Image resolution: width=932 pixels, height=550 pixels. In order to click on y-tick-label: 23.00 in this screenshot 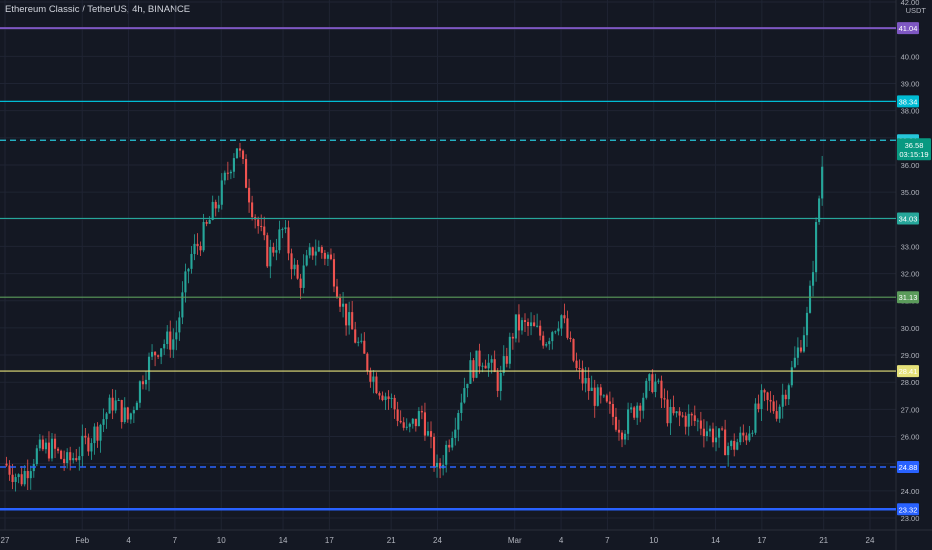, I will do `click(910, 518)`.